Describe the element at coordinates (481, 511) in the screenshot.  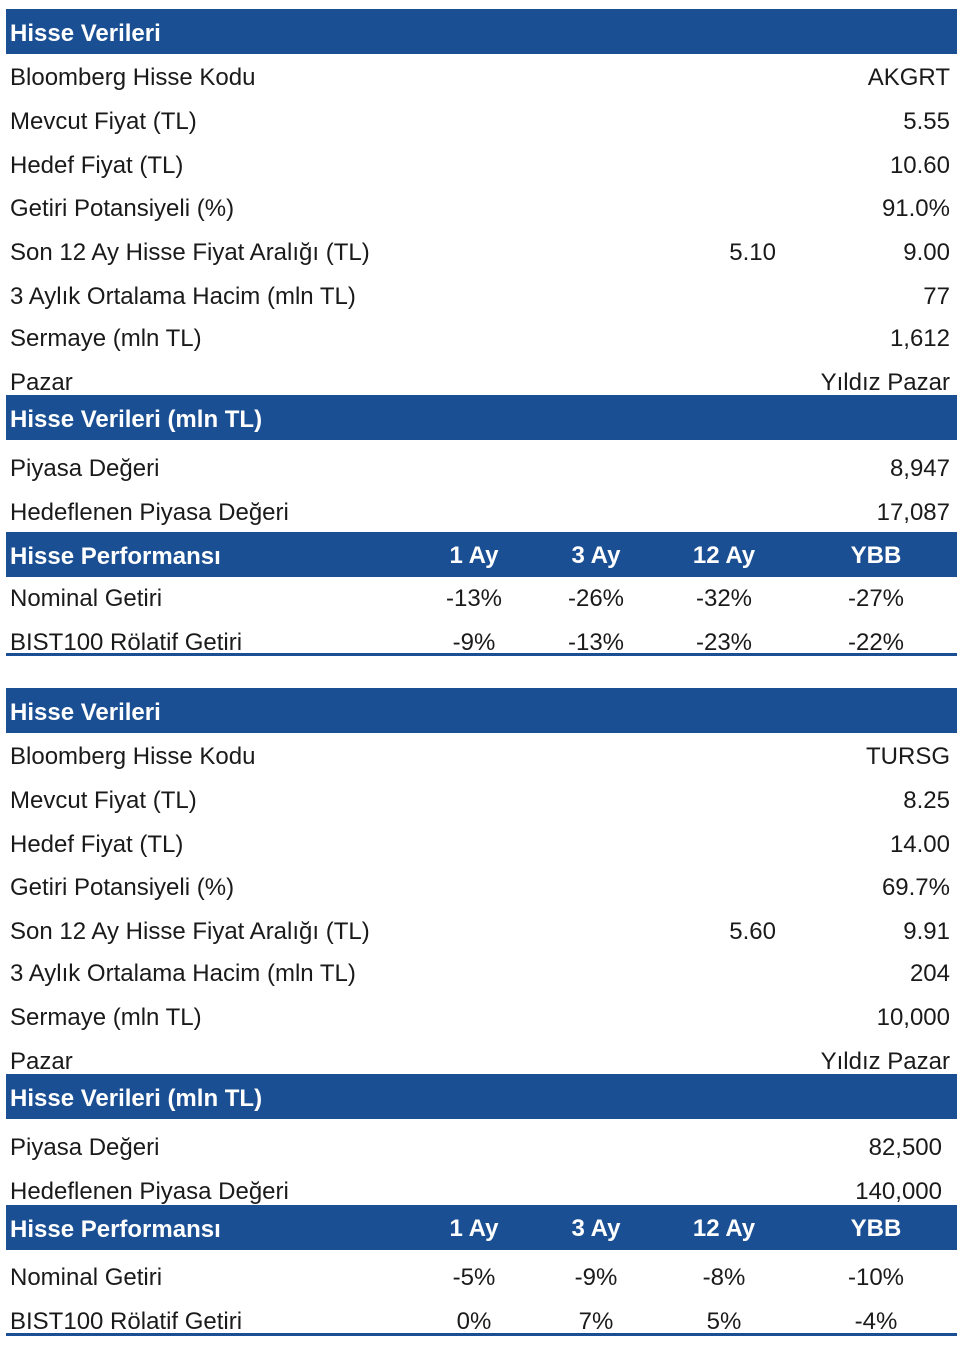
I see `row-target-market-value: Hedeflenen Piyasa Değeri 17,087` at that location.